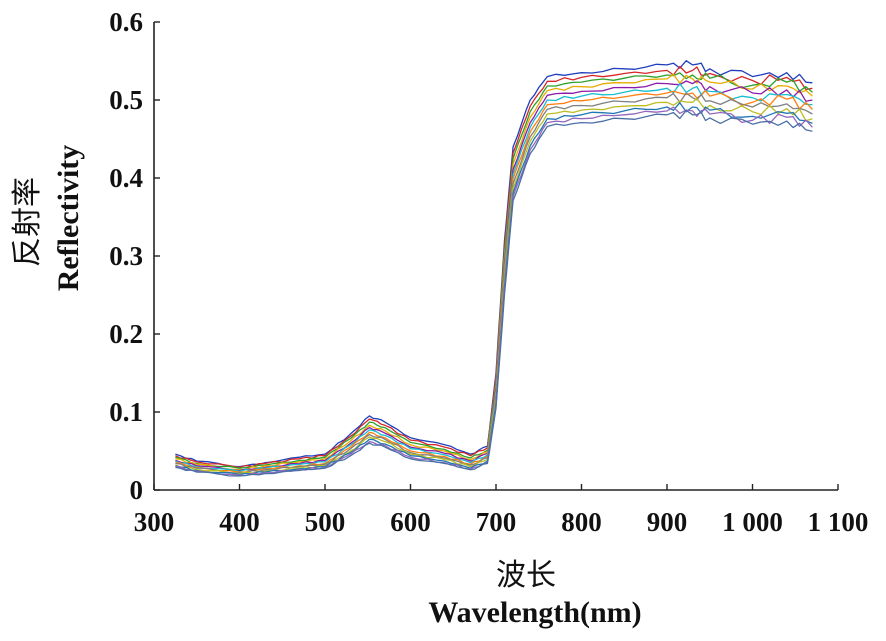 The image size is (886, 641). What do you see at coordinates (838, 522) in the screenshot?
I see `x-tick-label: 1 100` at bounding box center [838, 522].